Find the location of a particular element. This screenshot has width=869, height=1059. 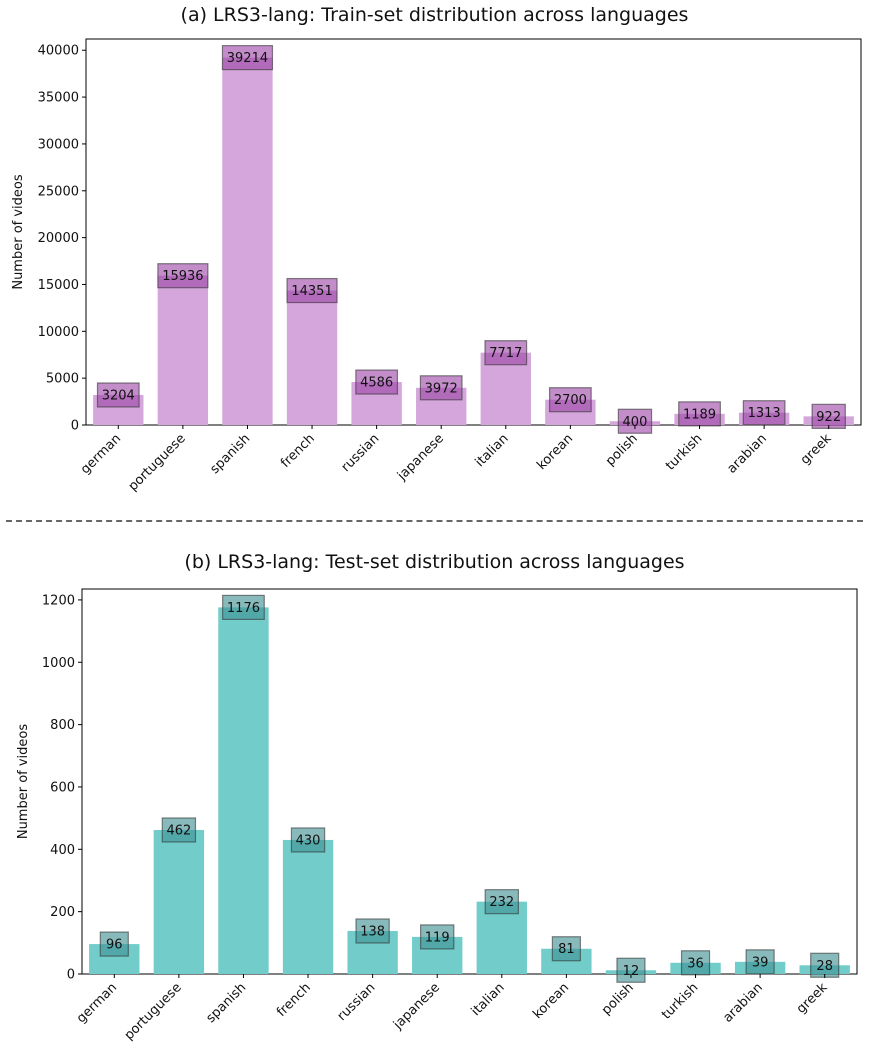

value-label: 96 is located at coordinates (114, 945).